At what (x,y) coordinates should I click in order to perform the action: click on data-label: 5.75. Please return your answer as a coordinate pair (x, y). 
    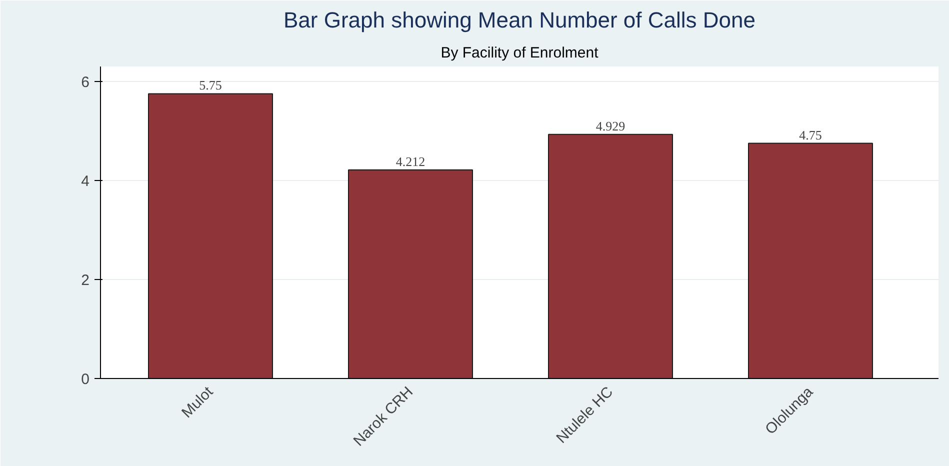
    Looking at the image, I should click on (210, 85).